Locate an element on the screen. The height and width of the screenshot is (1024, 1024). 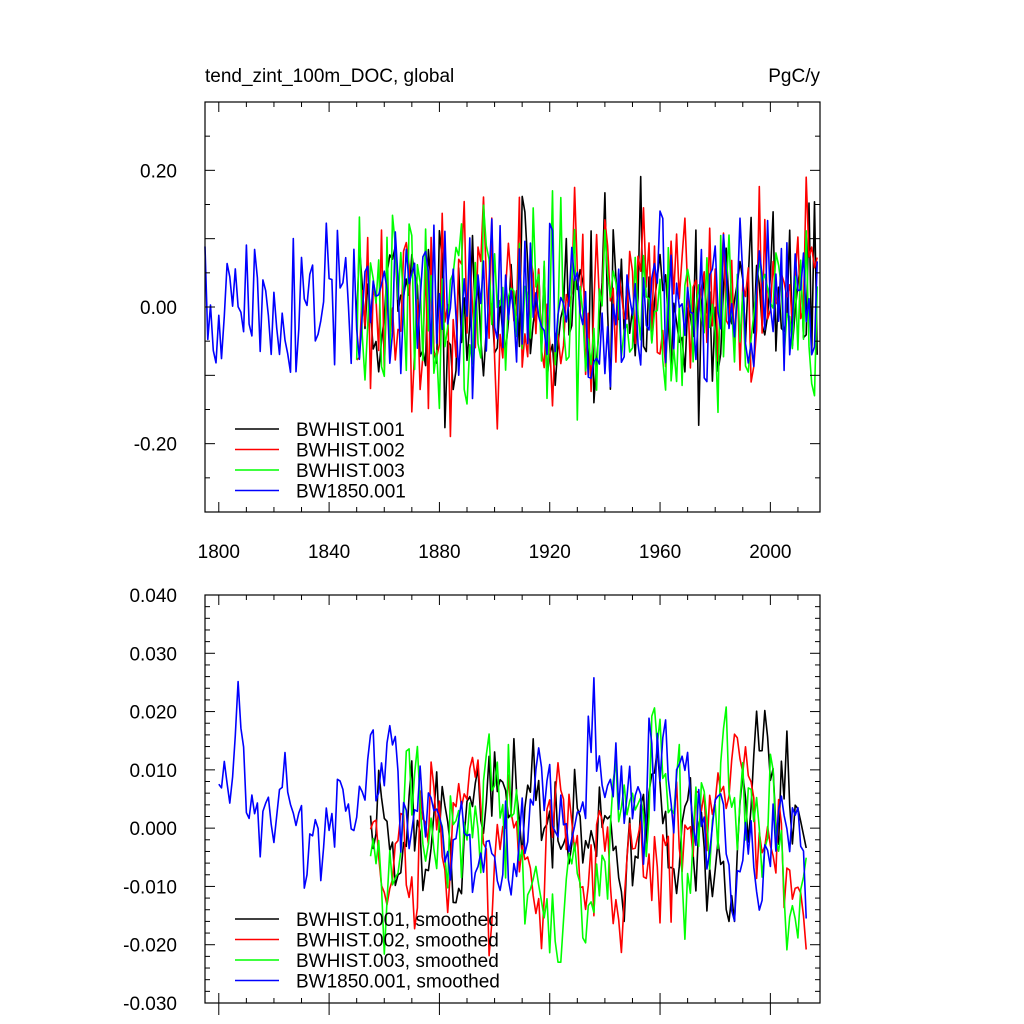
legend-label: BWHIST.001, smoothed is located at coordinates (397, 920).